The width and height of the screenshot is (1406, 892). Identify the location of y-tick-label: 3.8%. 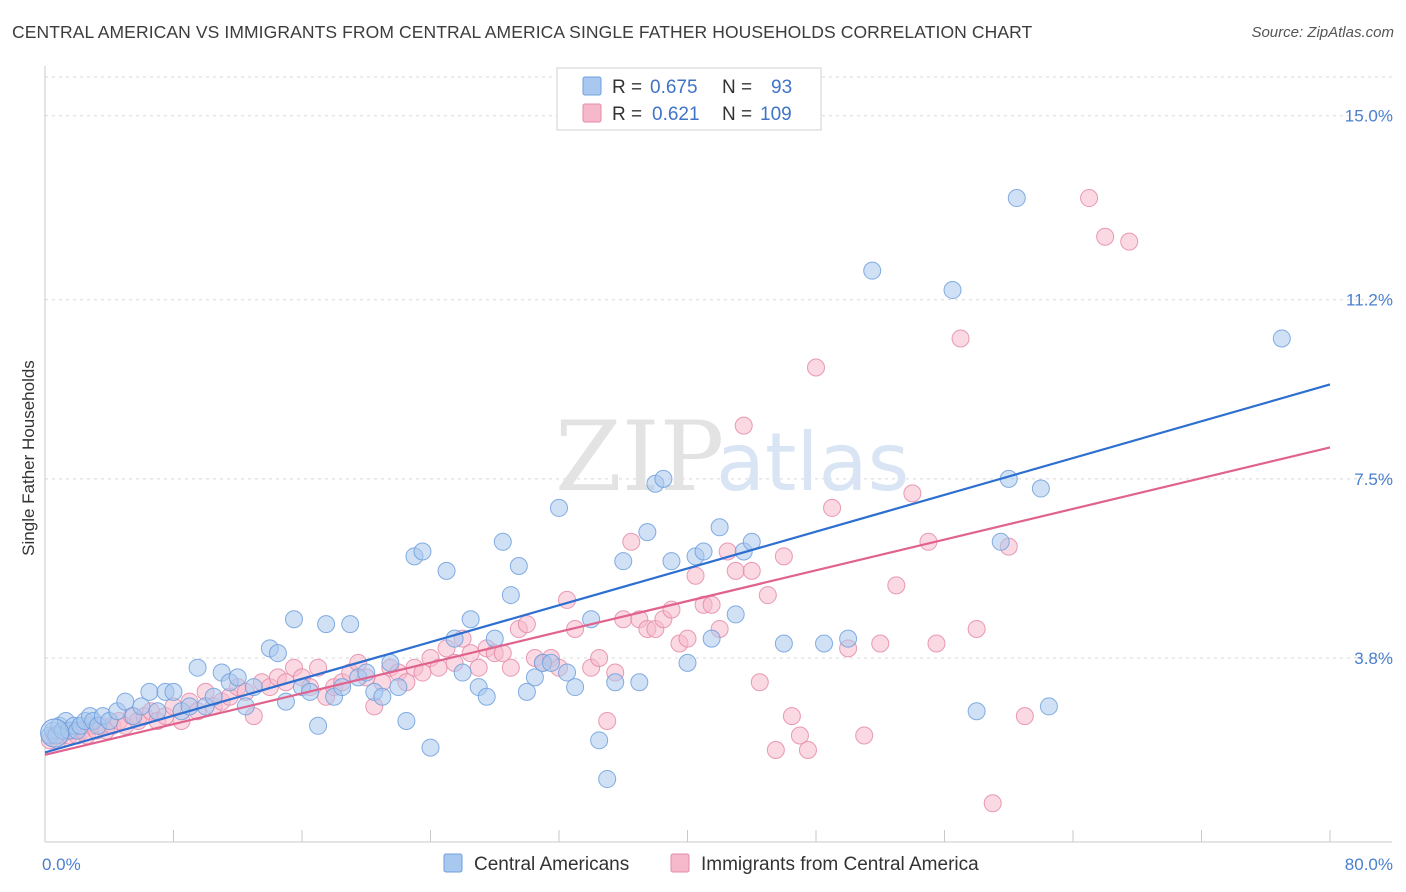
(1373, 658).